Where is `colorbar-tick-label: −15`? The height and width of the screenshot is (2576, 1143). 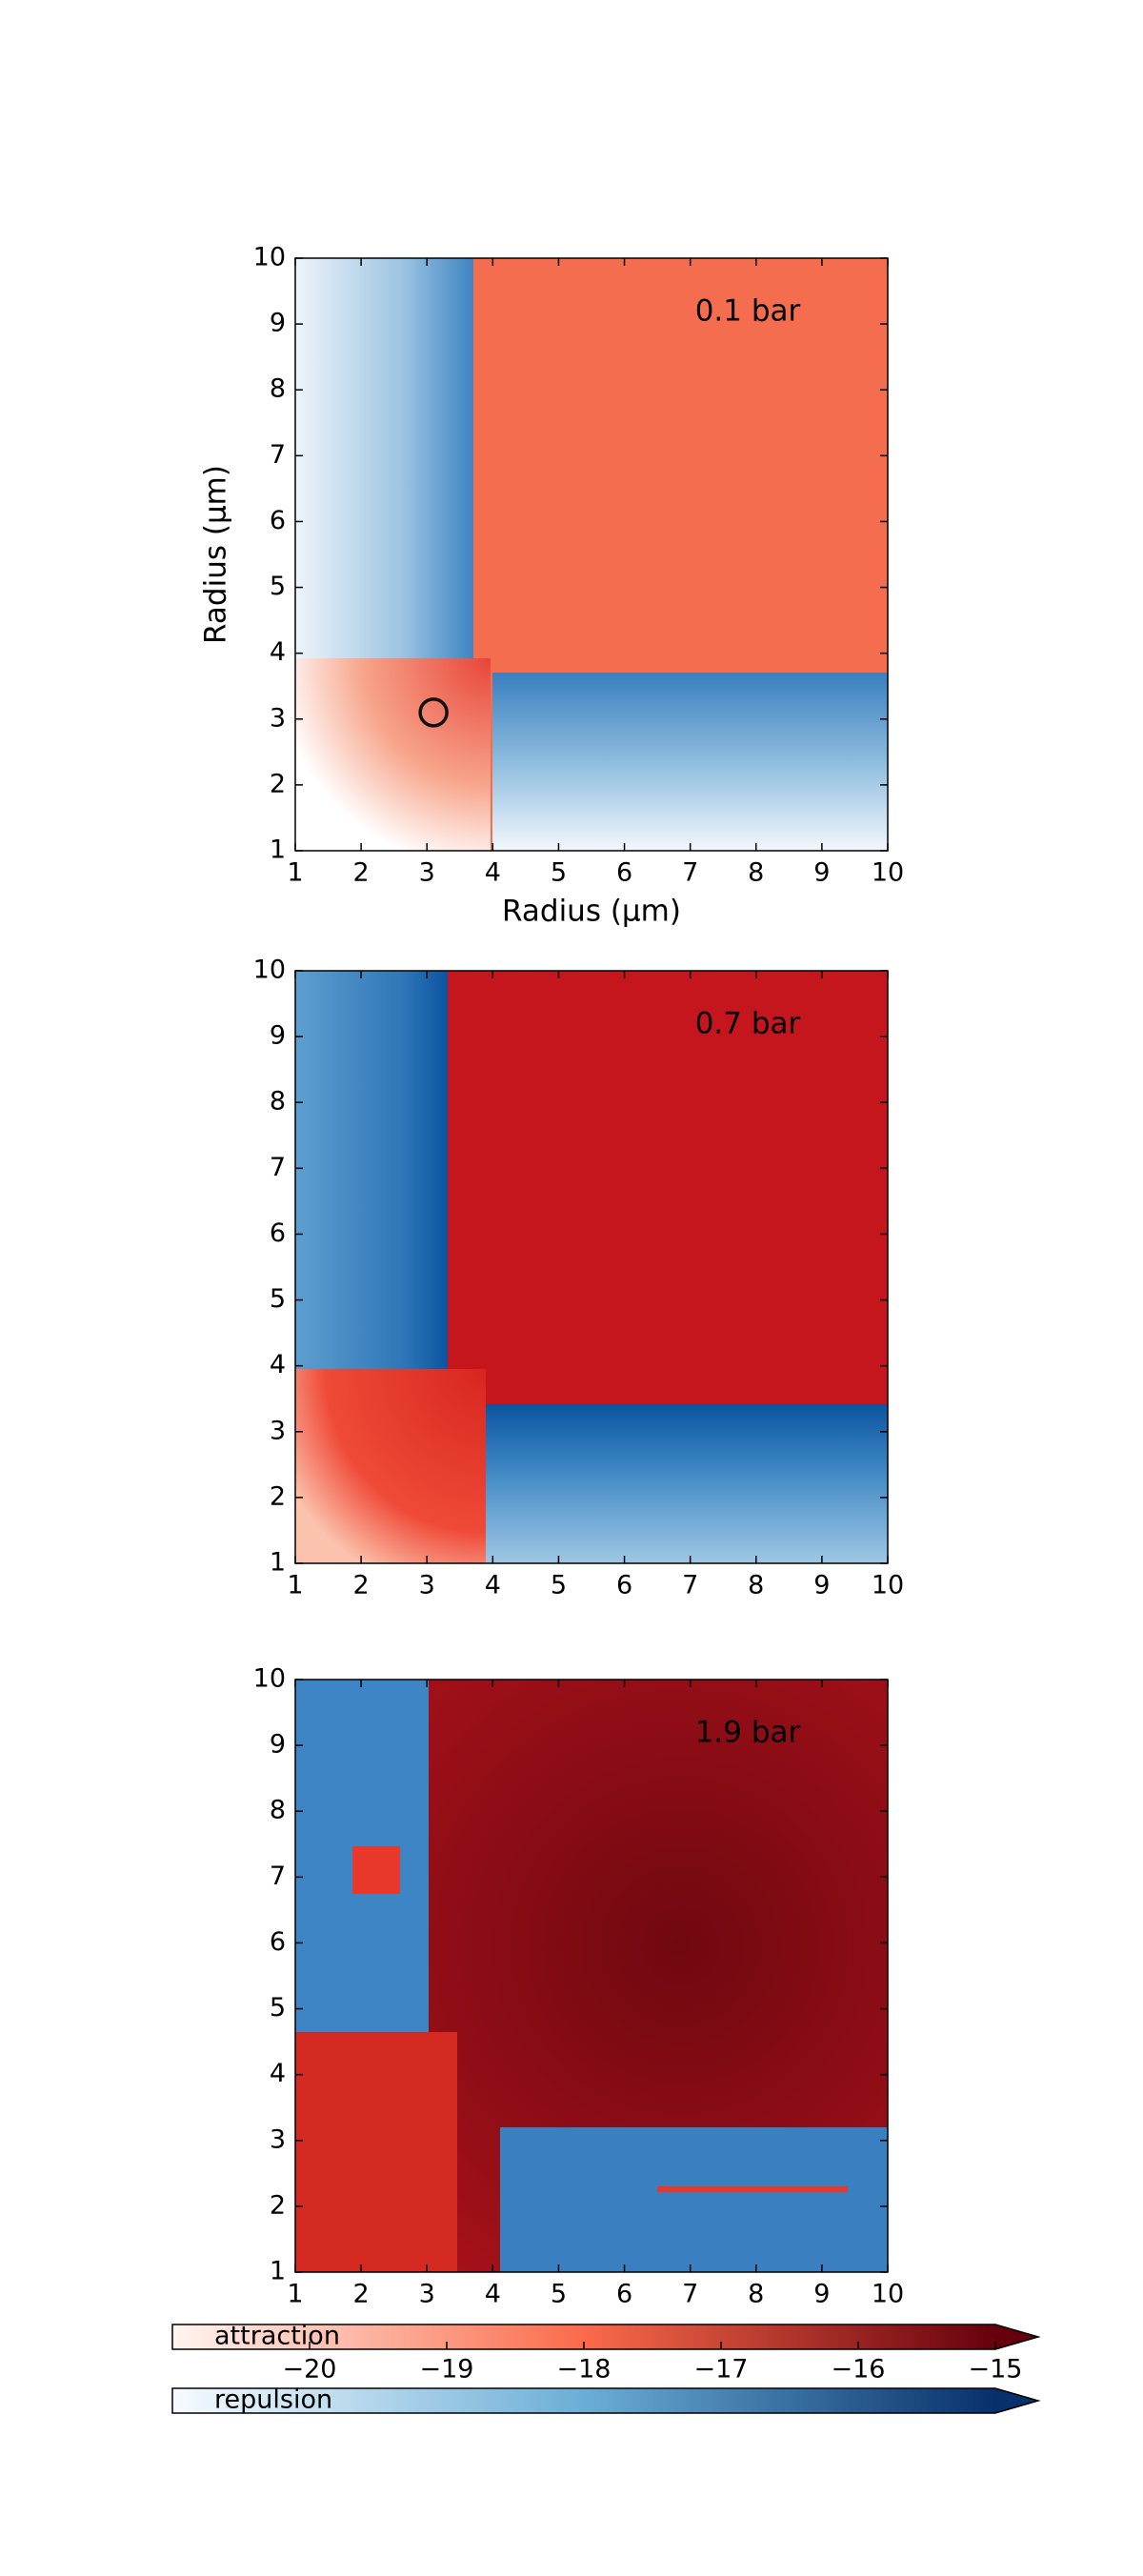 colorbar-tick-label: −15 is located at coordinates (996, 2370).